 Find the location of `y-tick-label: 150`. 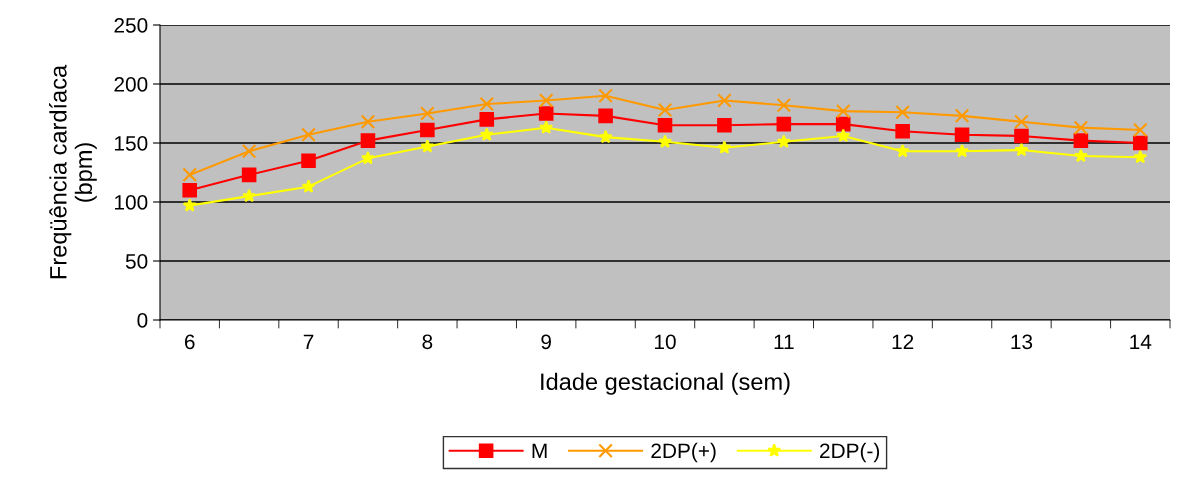

y-tick-label: 150 is located at coordinates (131, 143).